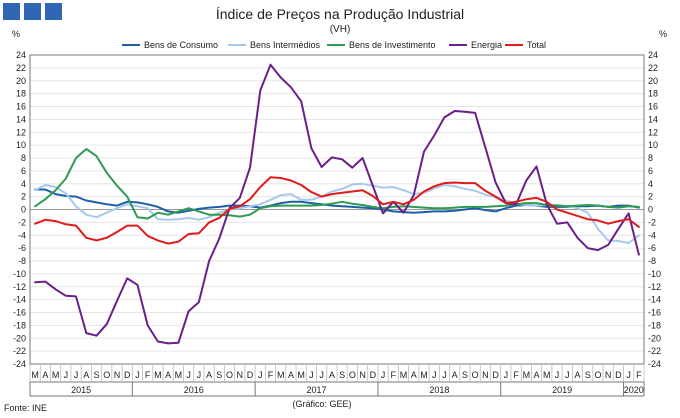  I want to click on y-tick-label-left: 8, so click(23, 158).